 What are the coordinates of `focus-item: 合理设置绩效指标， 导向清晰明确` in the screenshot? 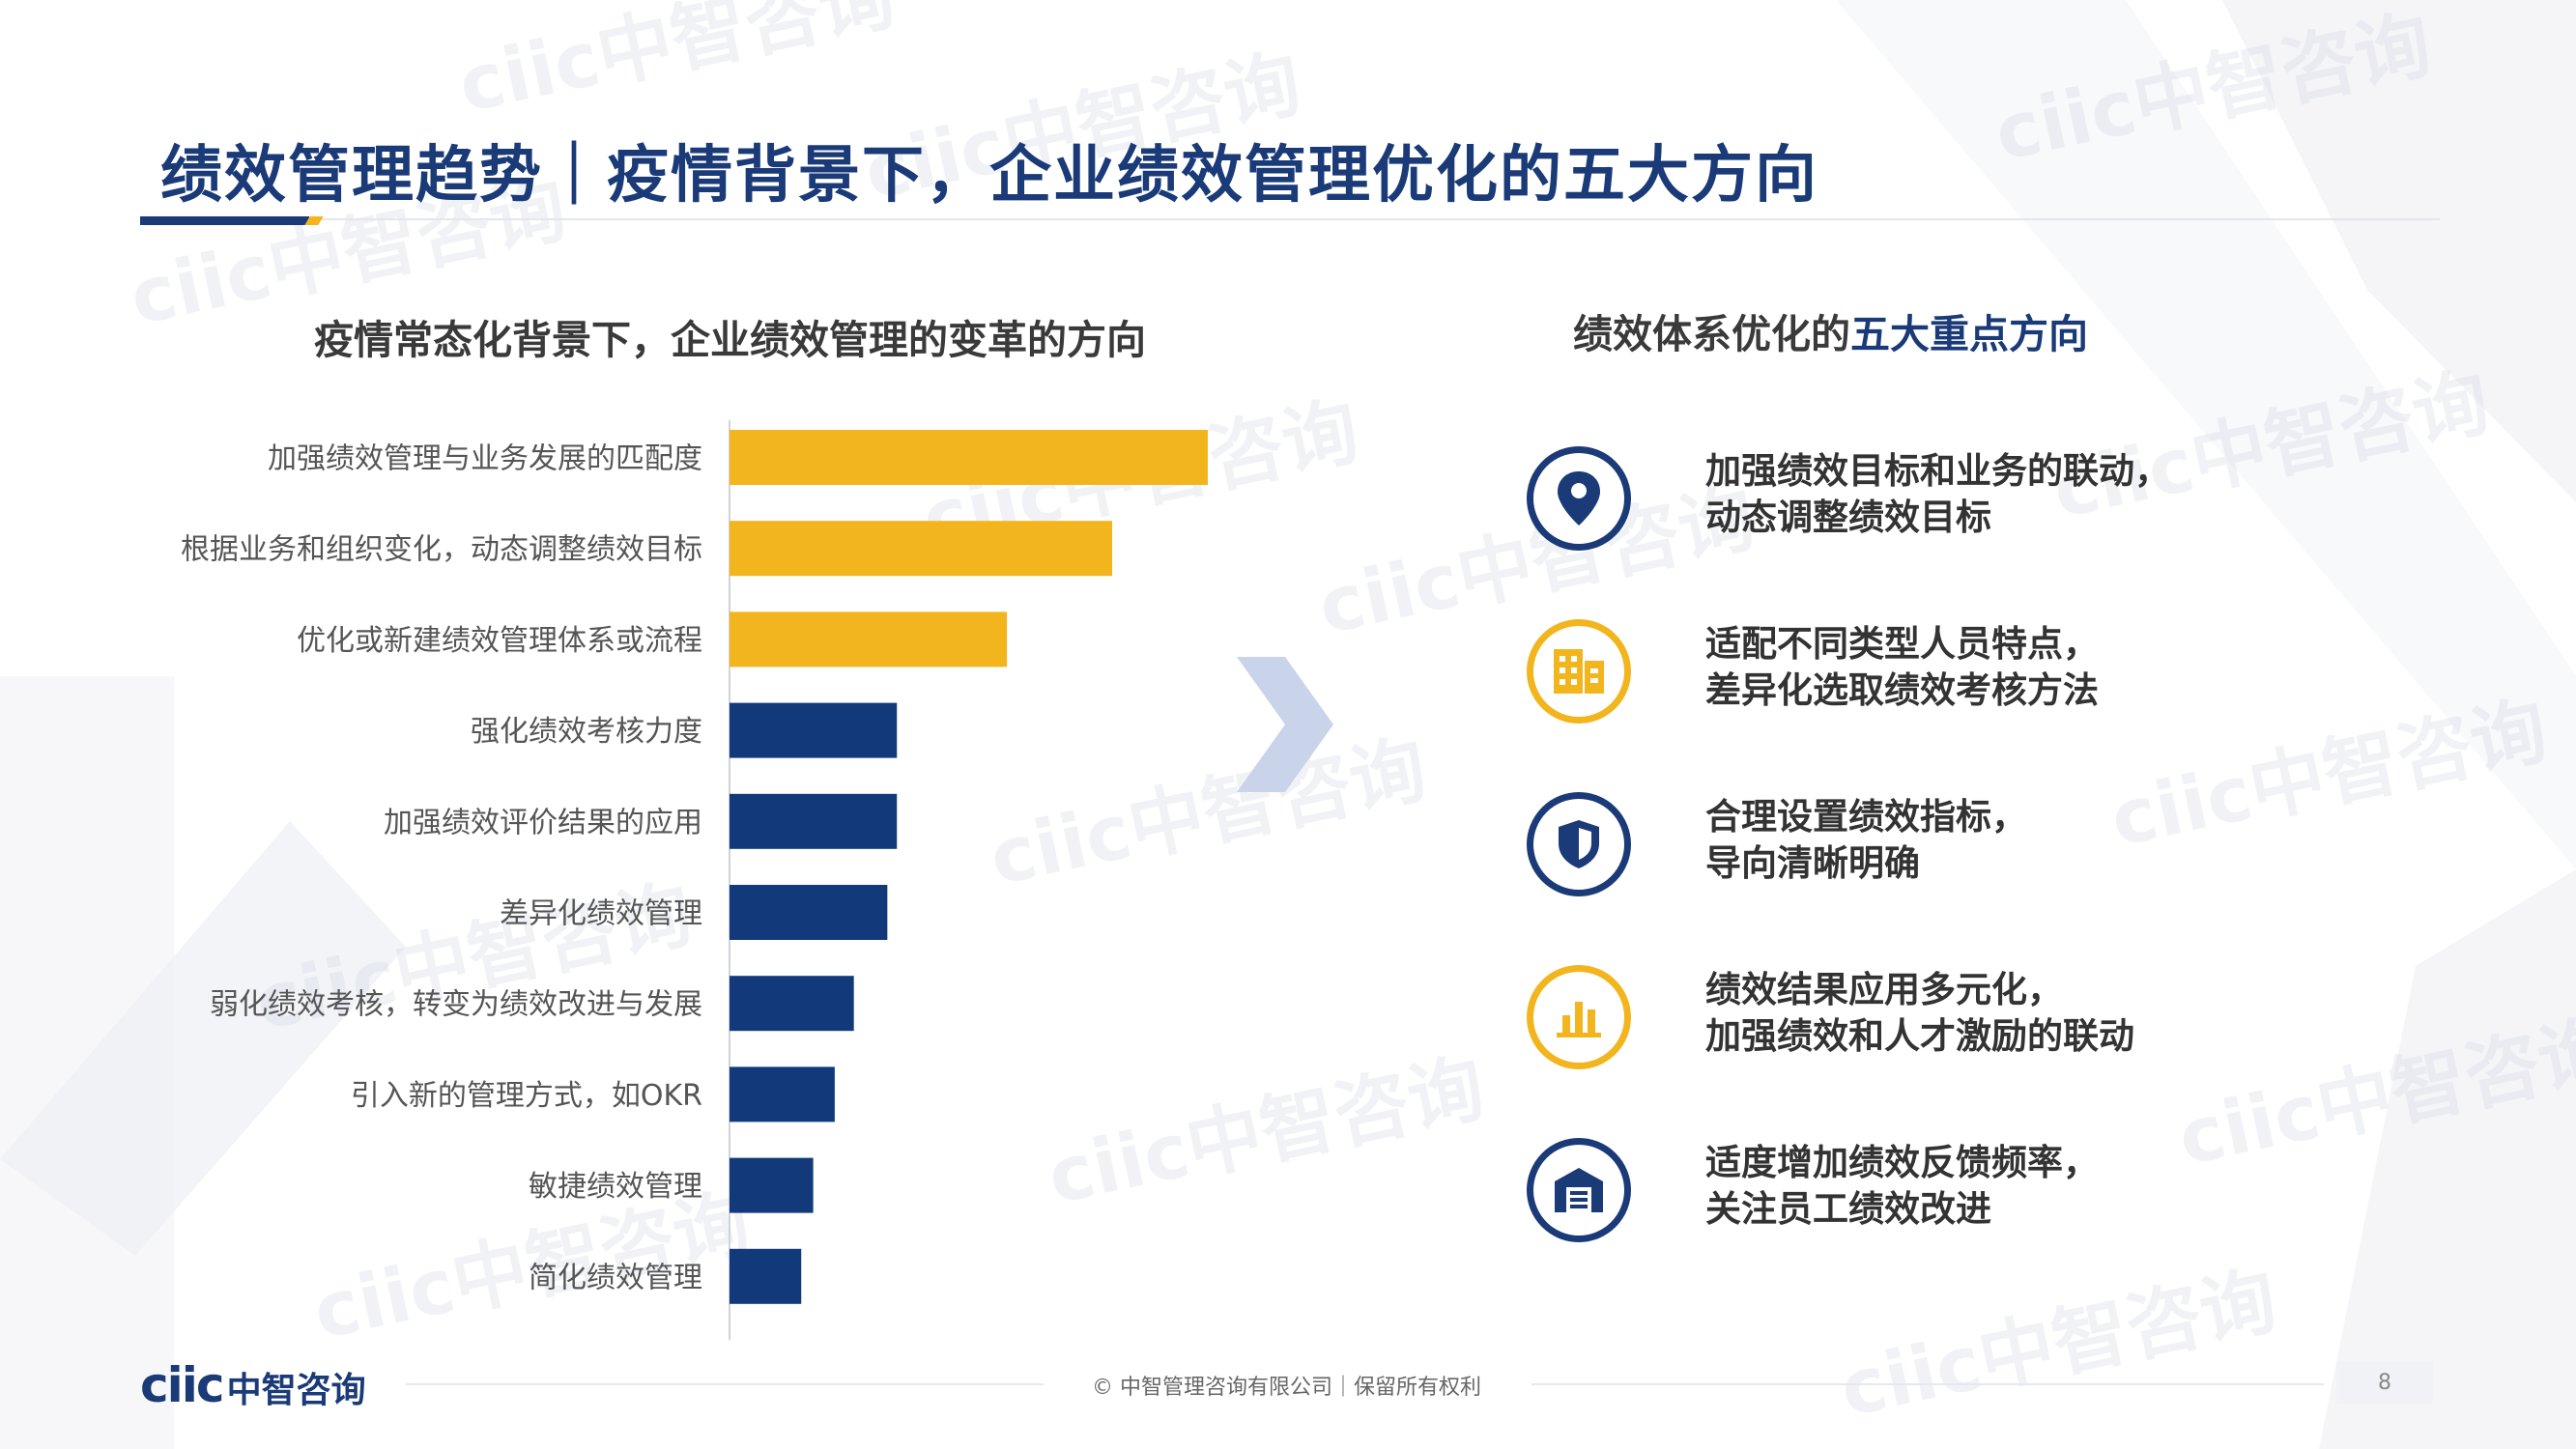 It's located at (2010, 850).